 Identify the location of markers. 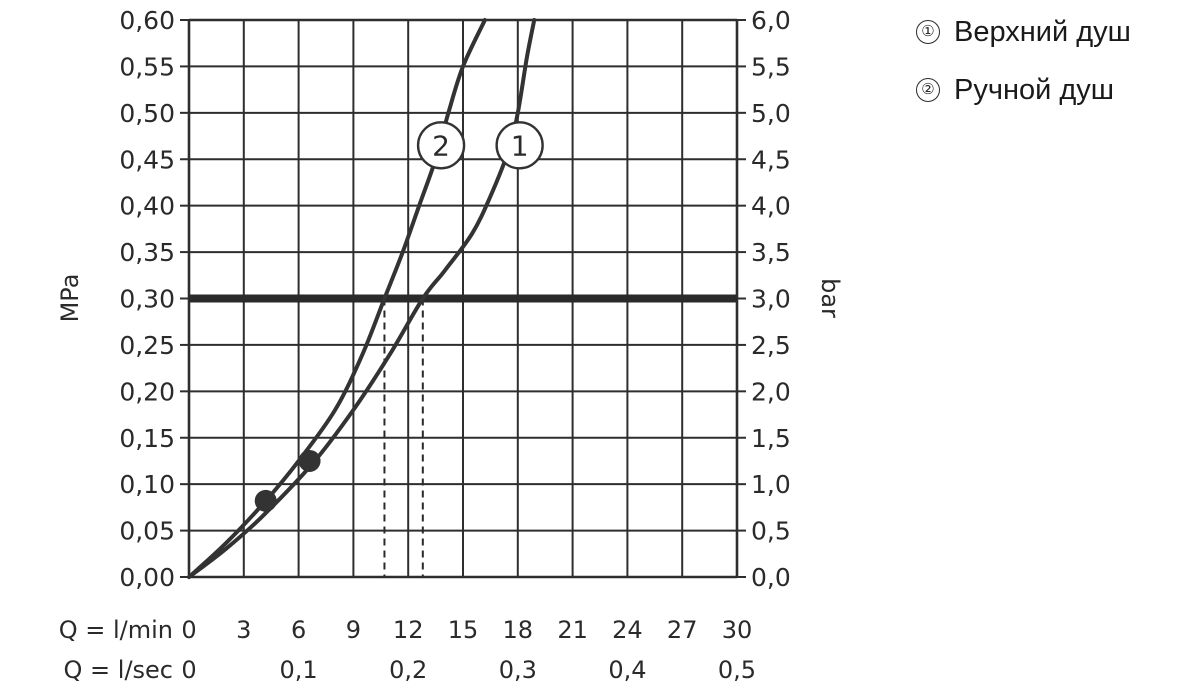
(287, 480).